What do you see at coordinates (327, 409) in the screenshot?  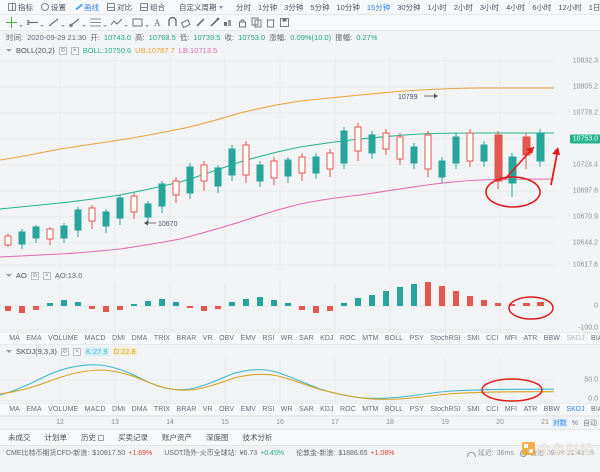 I see `ind2-tab-kdj: KDJ` at bounding box center [327, 409].